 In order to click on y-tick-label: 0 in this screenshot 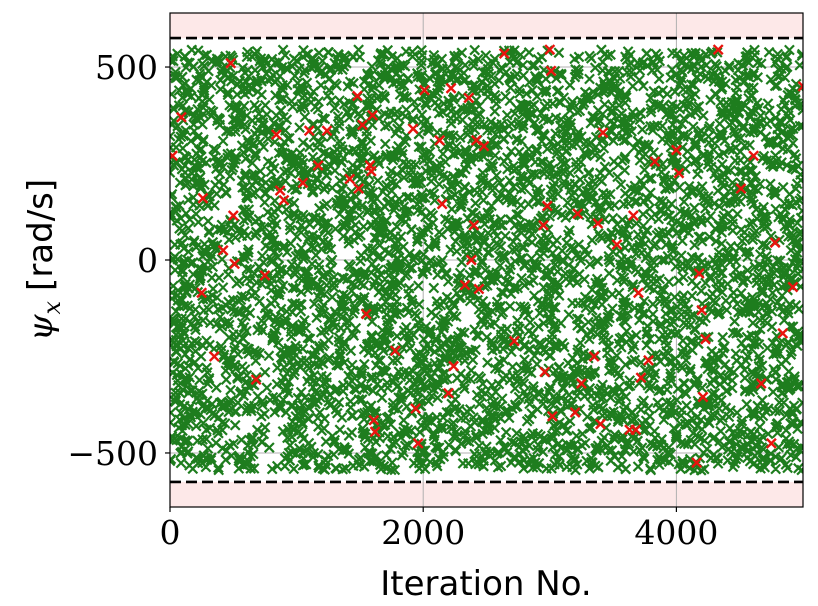, I will do `click(147, 260)`.